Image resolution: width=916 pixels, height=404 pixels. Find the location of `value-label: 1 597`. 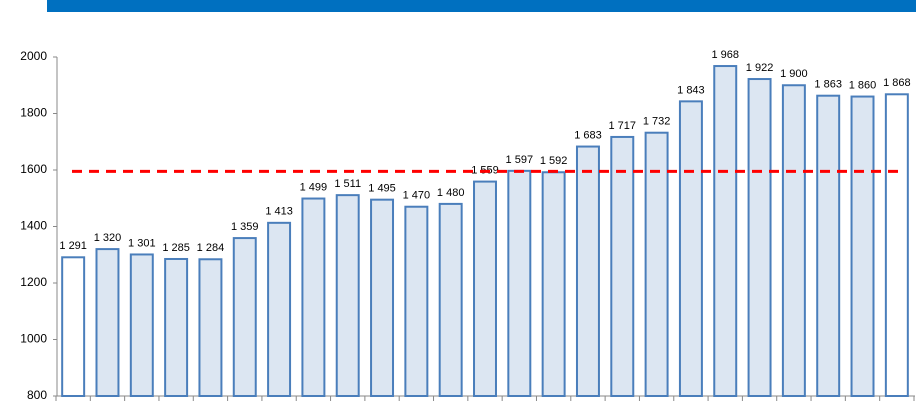

value-label: 1 597 is located at coordinates (520, 160).